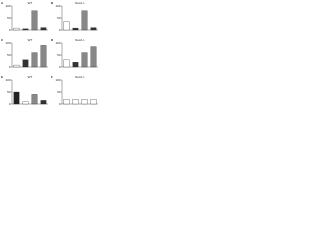  Describe the element at coordinates (2, 77) in the screenshot. I see `panel-label: E` at that location.